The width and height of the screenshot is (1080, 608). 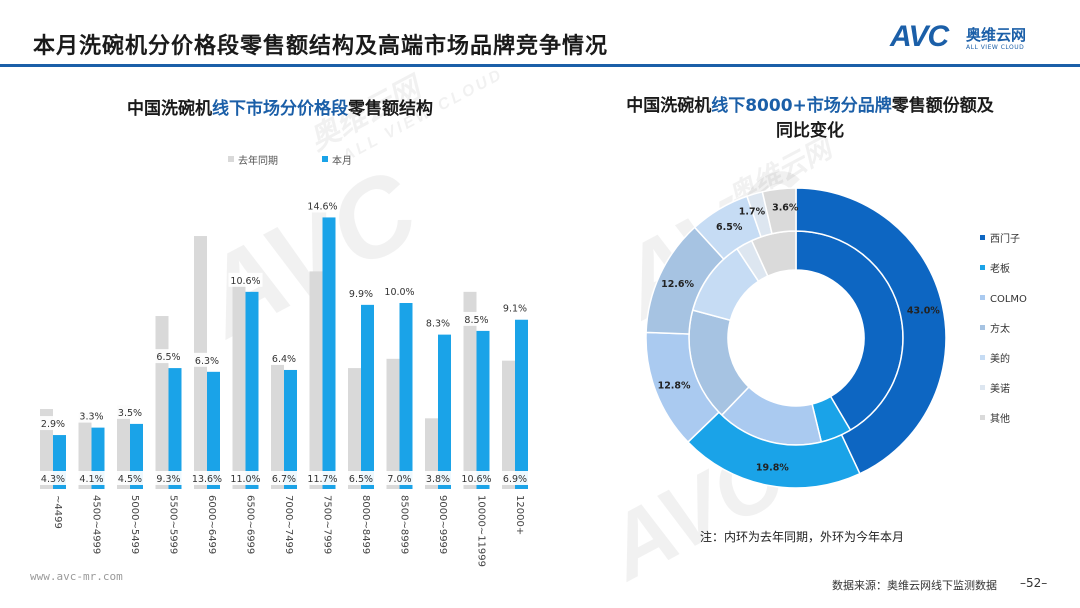 What do you see at coordinates (1000, 268) in the screenshot?
I see `legend-label: 老板` at bounding box center [1000, 268].